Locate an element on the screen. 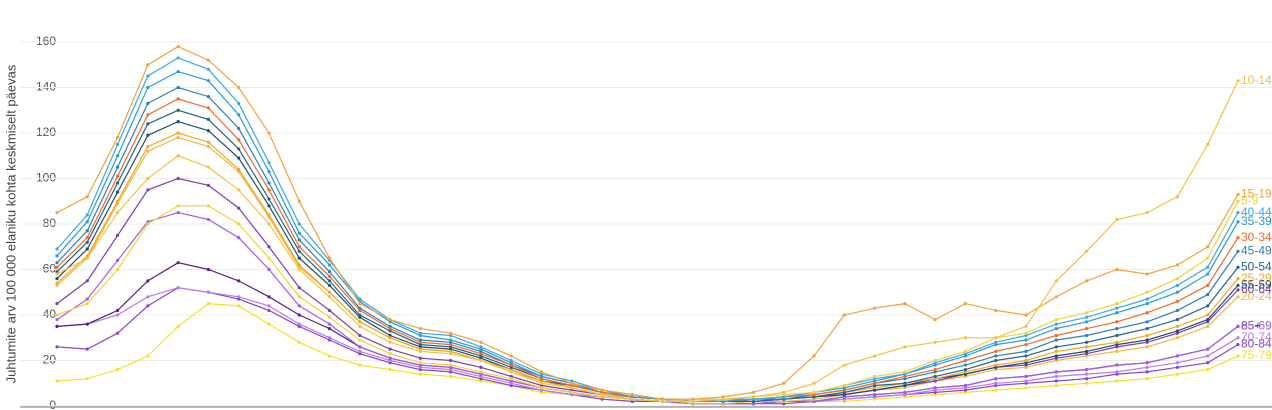 This screenshot has width=1272, height=410. series-label: 45-49 is located at coordinates (1256, 250).